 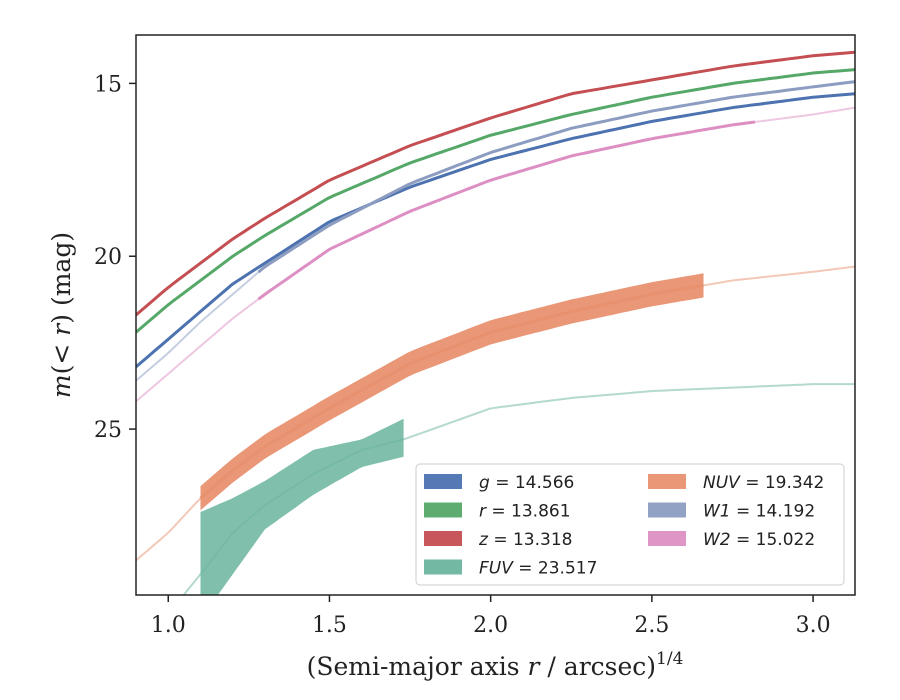 I want to click on legend-label: W2 = 15.022, so click(x=759, y=540).